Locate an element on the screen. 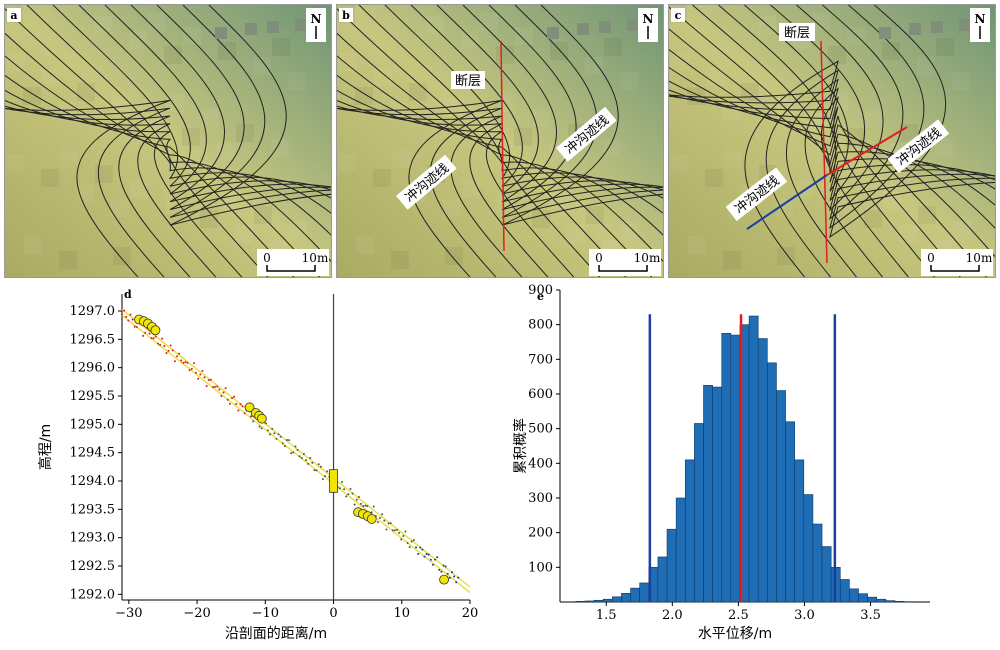  x-tick-label: 3.5 is located at coordinates (870, 615).